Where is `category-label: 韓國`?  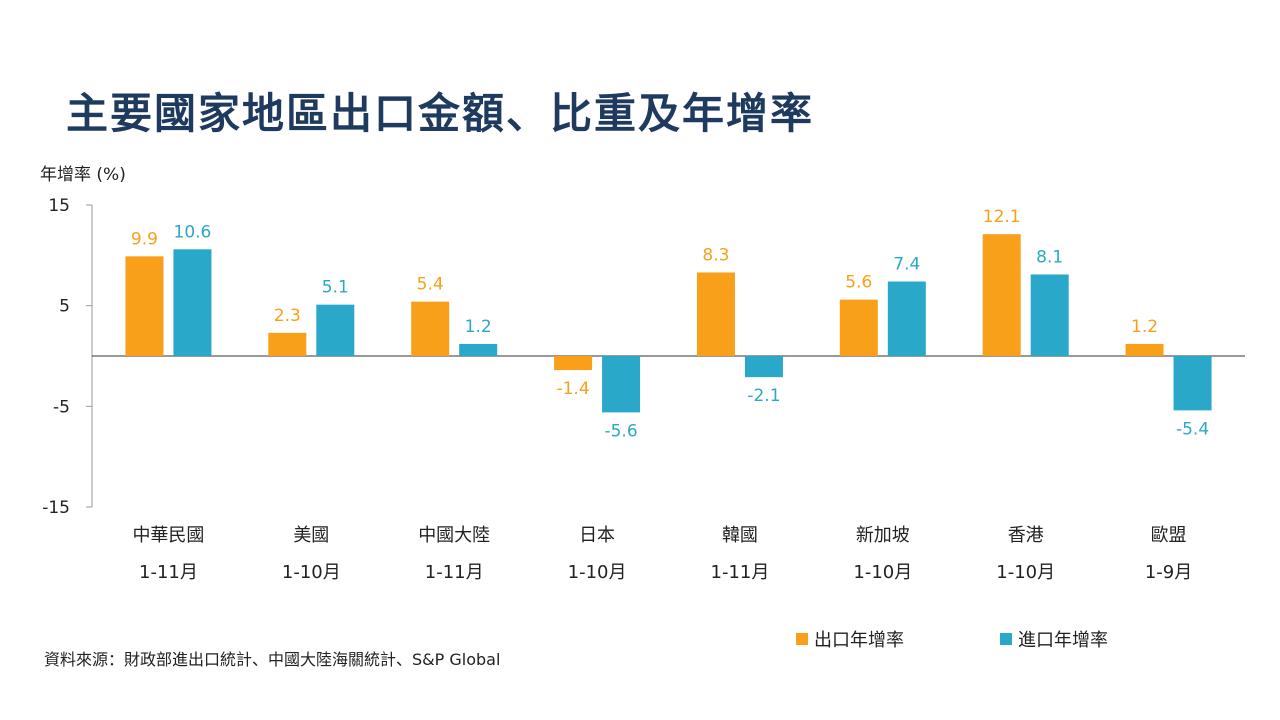
category-label: 韓國 is located at coordinates (740, 535).